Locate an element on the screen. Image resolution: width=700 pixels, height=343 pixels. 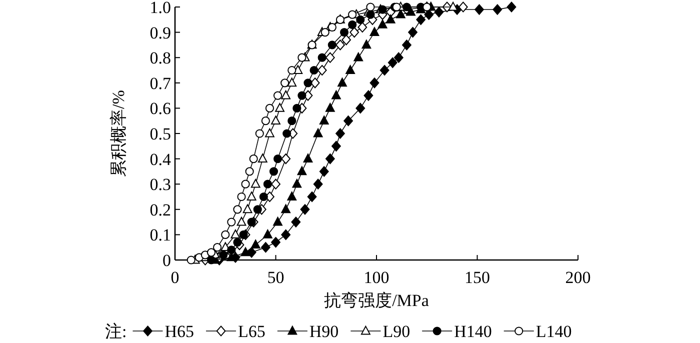
y-tick-label: 1.0 is located at coordinates (160, 8).